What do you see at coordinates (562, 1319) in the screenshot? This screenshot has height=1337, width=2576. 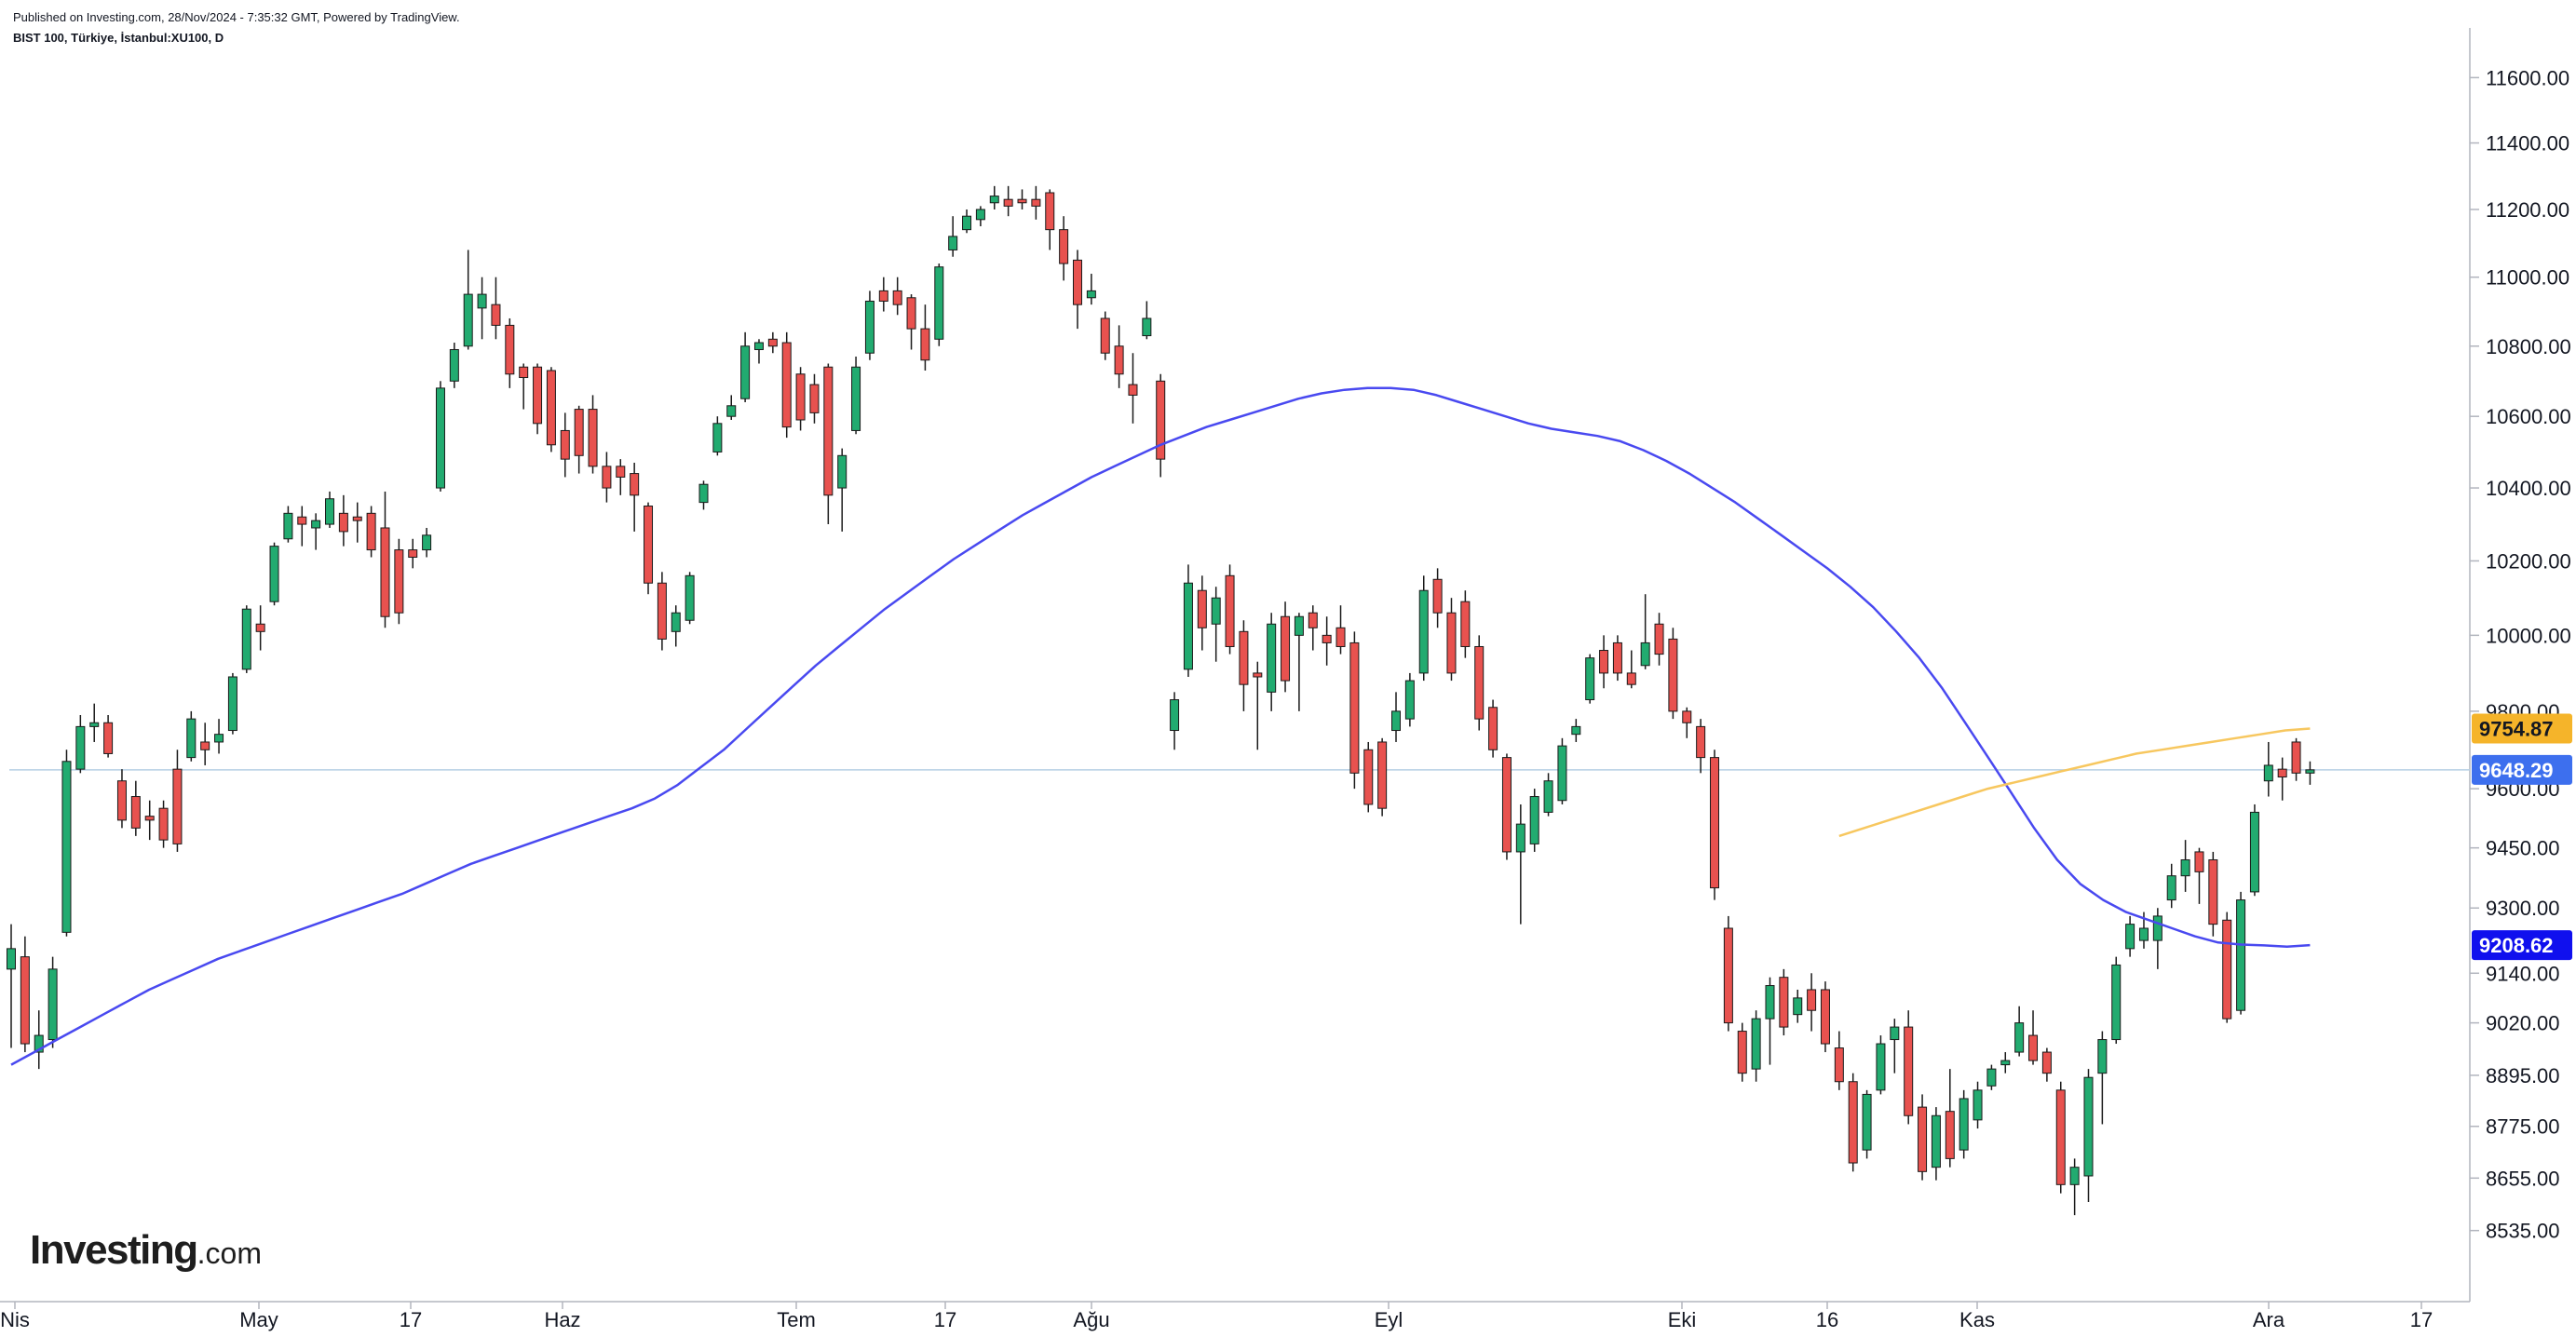 I see `x-tick-label: Haz` at bounding box center [562, 1319].